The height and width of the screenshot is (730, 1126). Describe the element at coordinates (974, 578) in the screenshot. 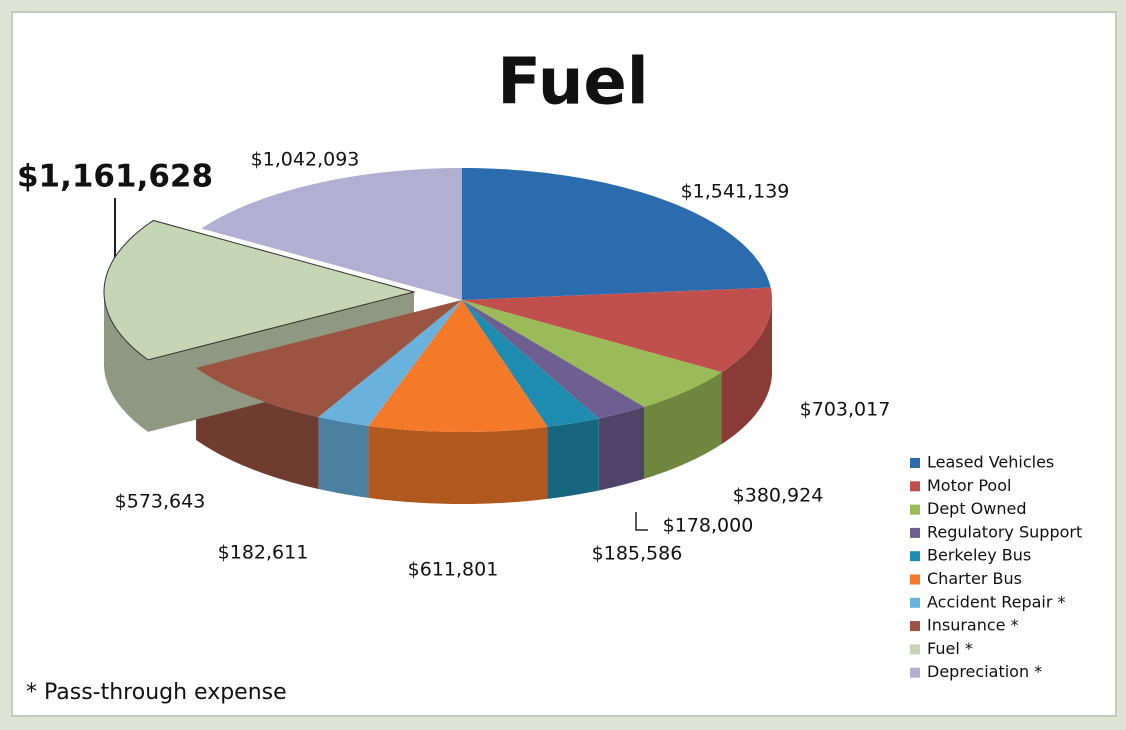

I see `legend-label: Charter Bus` at that location.